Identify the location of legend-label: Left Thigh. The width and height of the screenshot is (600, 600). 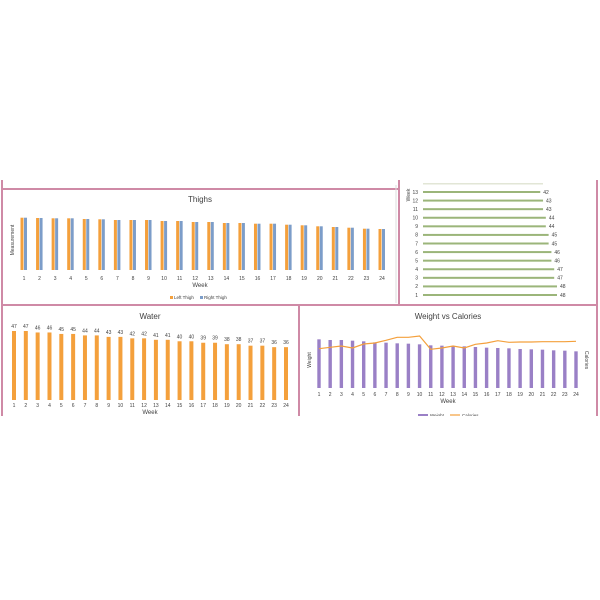
(184, 297).